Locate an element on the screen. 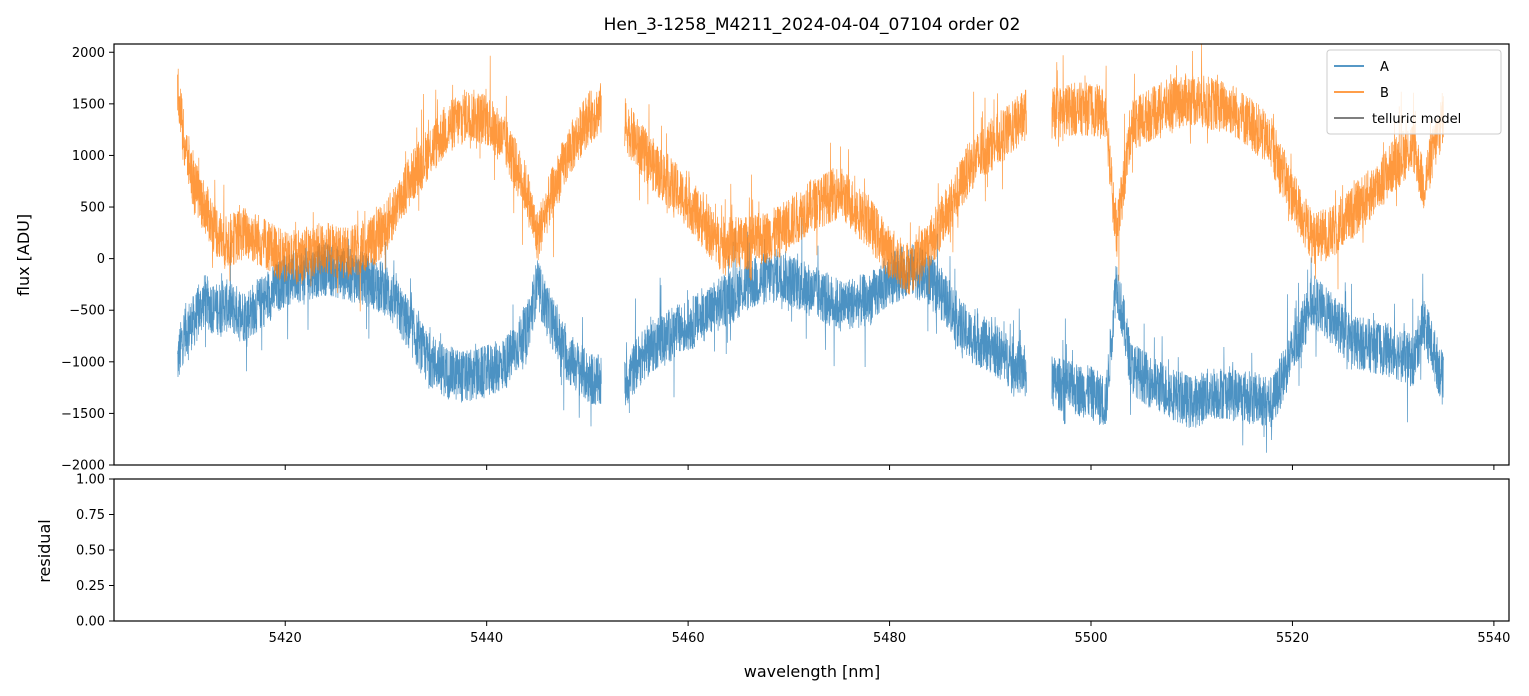 The image size is (1529, 696). flux-ytick-label: −1000 is located at coordinates (83, 362).